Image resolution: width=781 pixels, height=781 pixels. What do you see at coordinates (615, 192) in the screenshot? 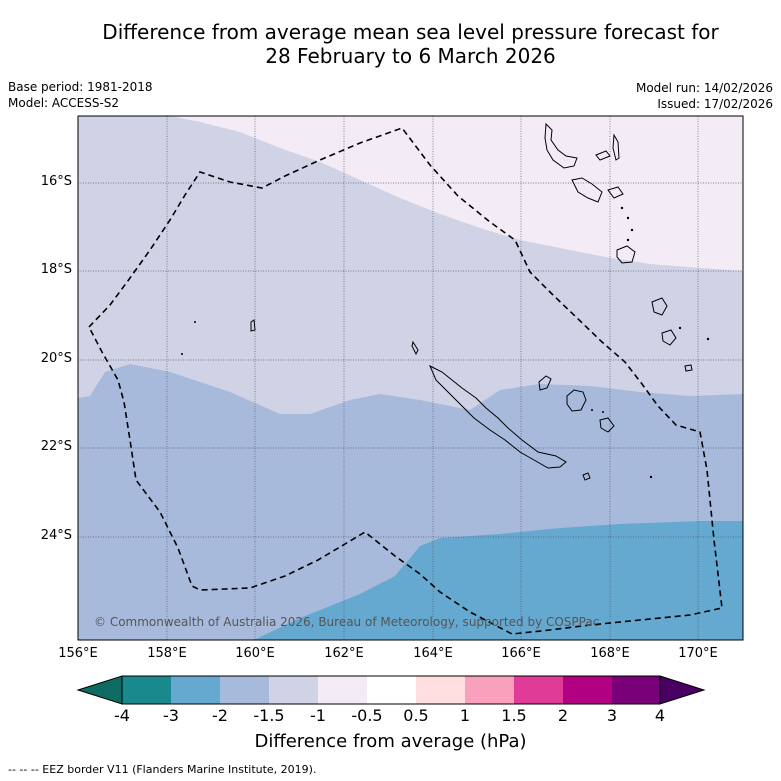
I see `vanuatu-epi` at bounding box center [615, 192].